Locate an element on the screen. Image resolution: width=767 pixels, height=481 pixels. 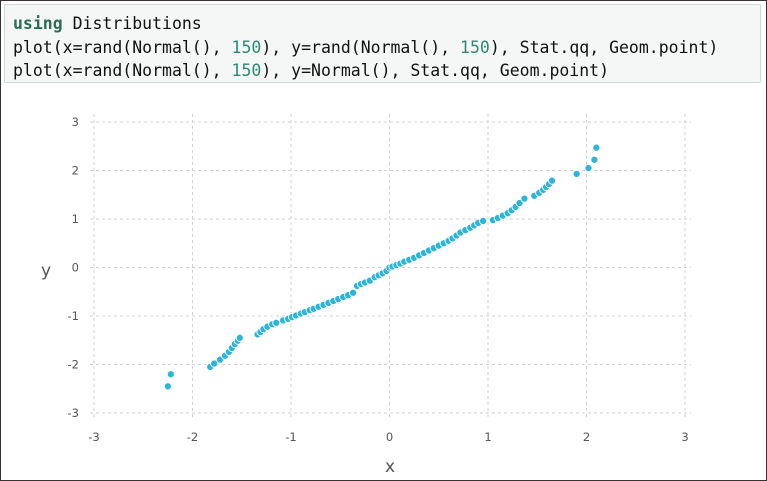
code-text: ), y=Normal(), Stat.qq, Geom.point) is located at coordinates (435, 70).